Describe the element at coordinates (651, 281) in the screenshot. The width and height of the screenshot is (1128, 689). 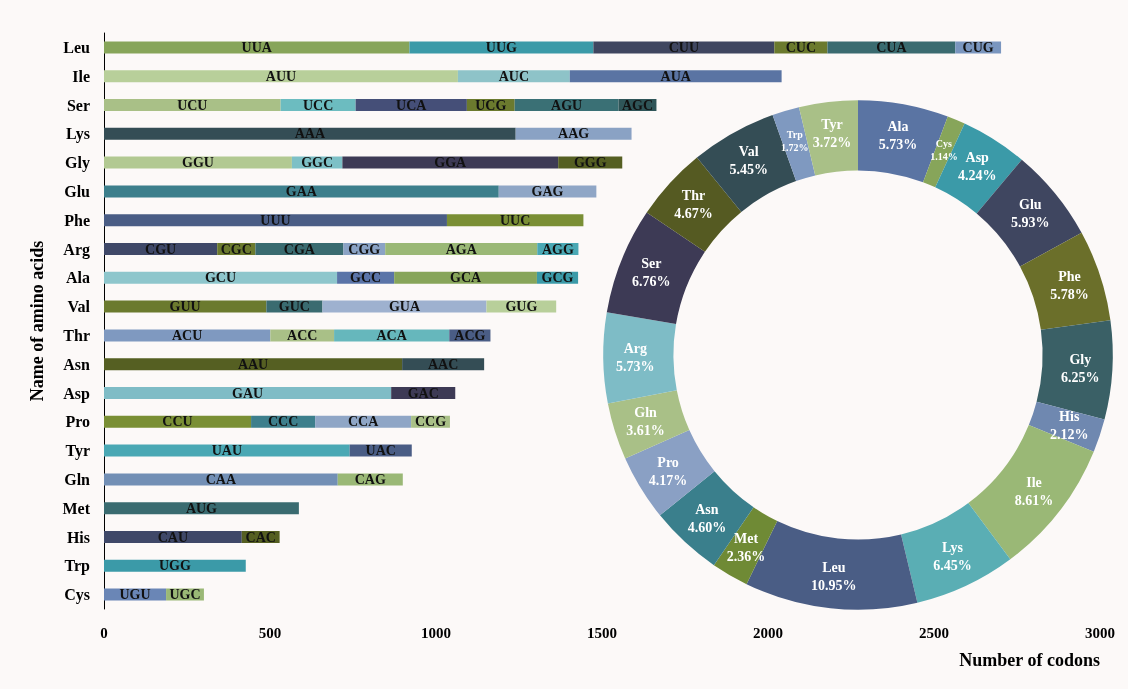
I see `data-label: 6.76%` at that location.